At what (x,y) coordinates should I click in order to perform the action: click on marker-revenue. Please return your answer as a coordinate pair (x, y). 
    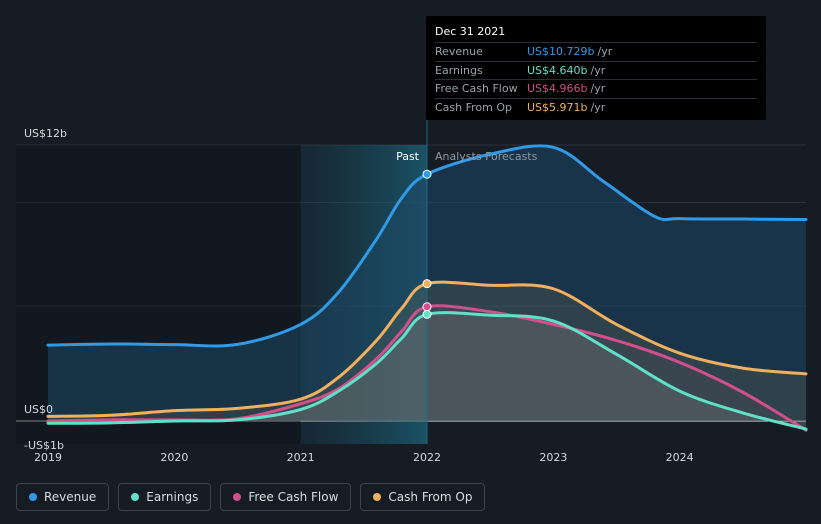
    Looking at the image, I should click on (427, 174).